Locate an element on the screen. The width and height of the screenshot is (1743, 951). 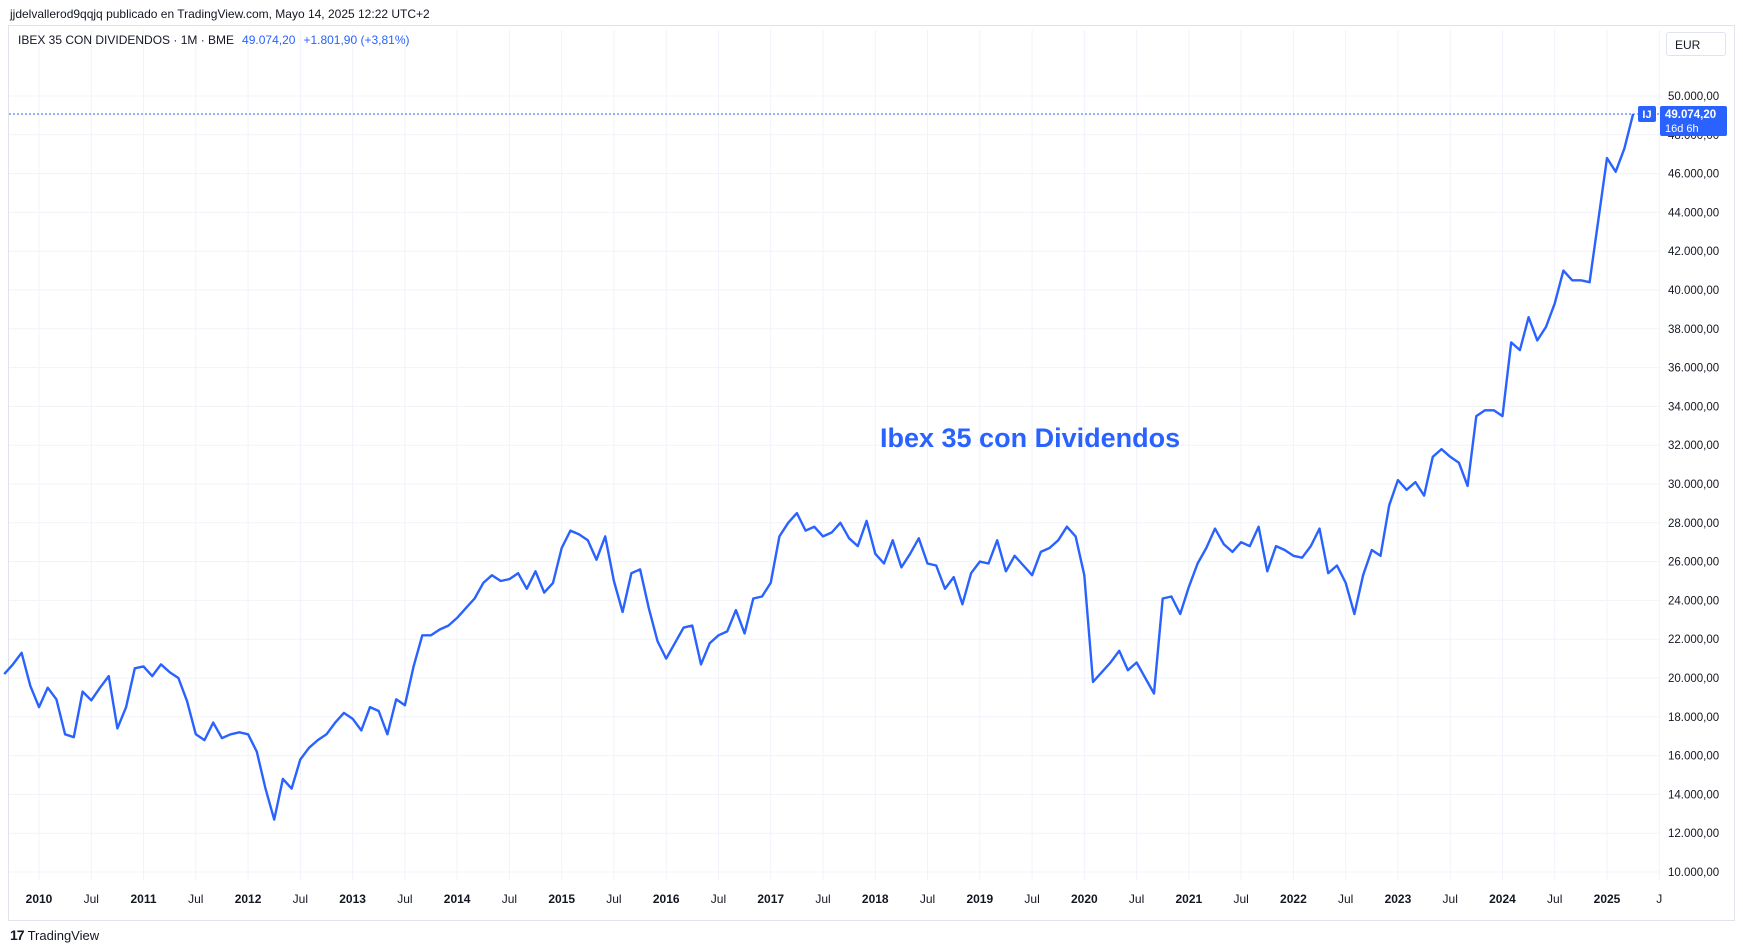
bar-countdown: 16d 6h is located at coordinates (1682, 129).